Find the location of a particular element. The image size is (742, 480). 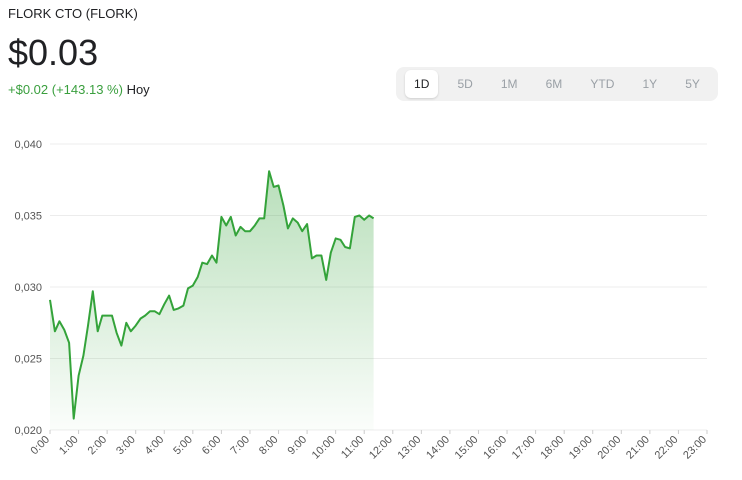

x-tick-label: 19:00 is located at coordinates (581, 448).